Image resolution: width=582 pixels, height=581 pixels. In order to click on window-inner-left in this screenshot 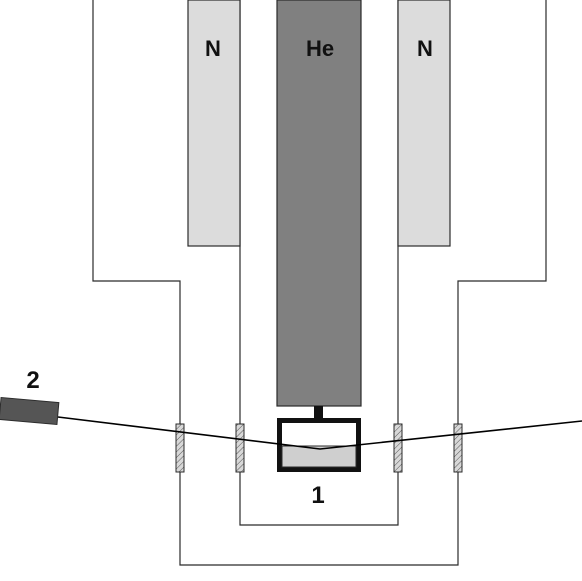, I will do `click(240, 448)`.